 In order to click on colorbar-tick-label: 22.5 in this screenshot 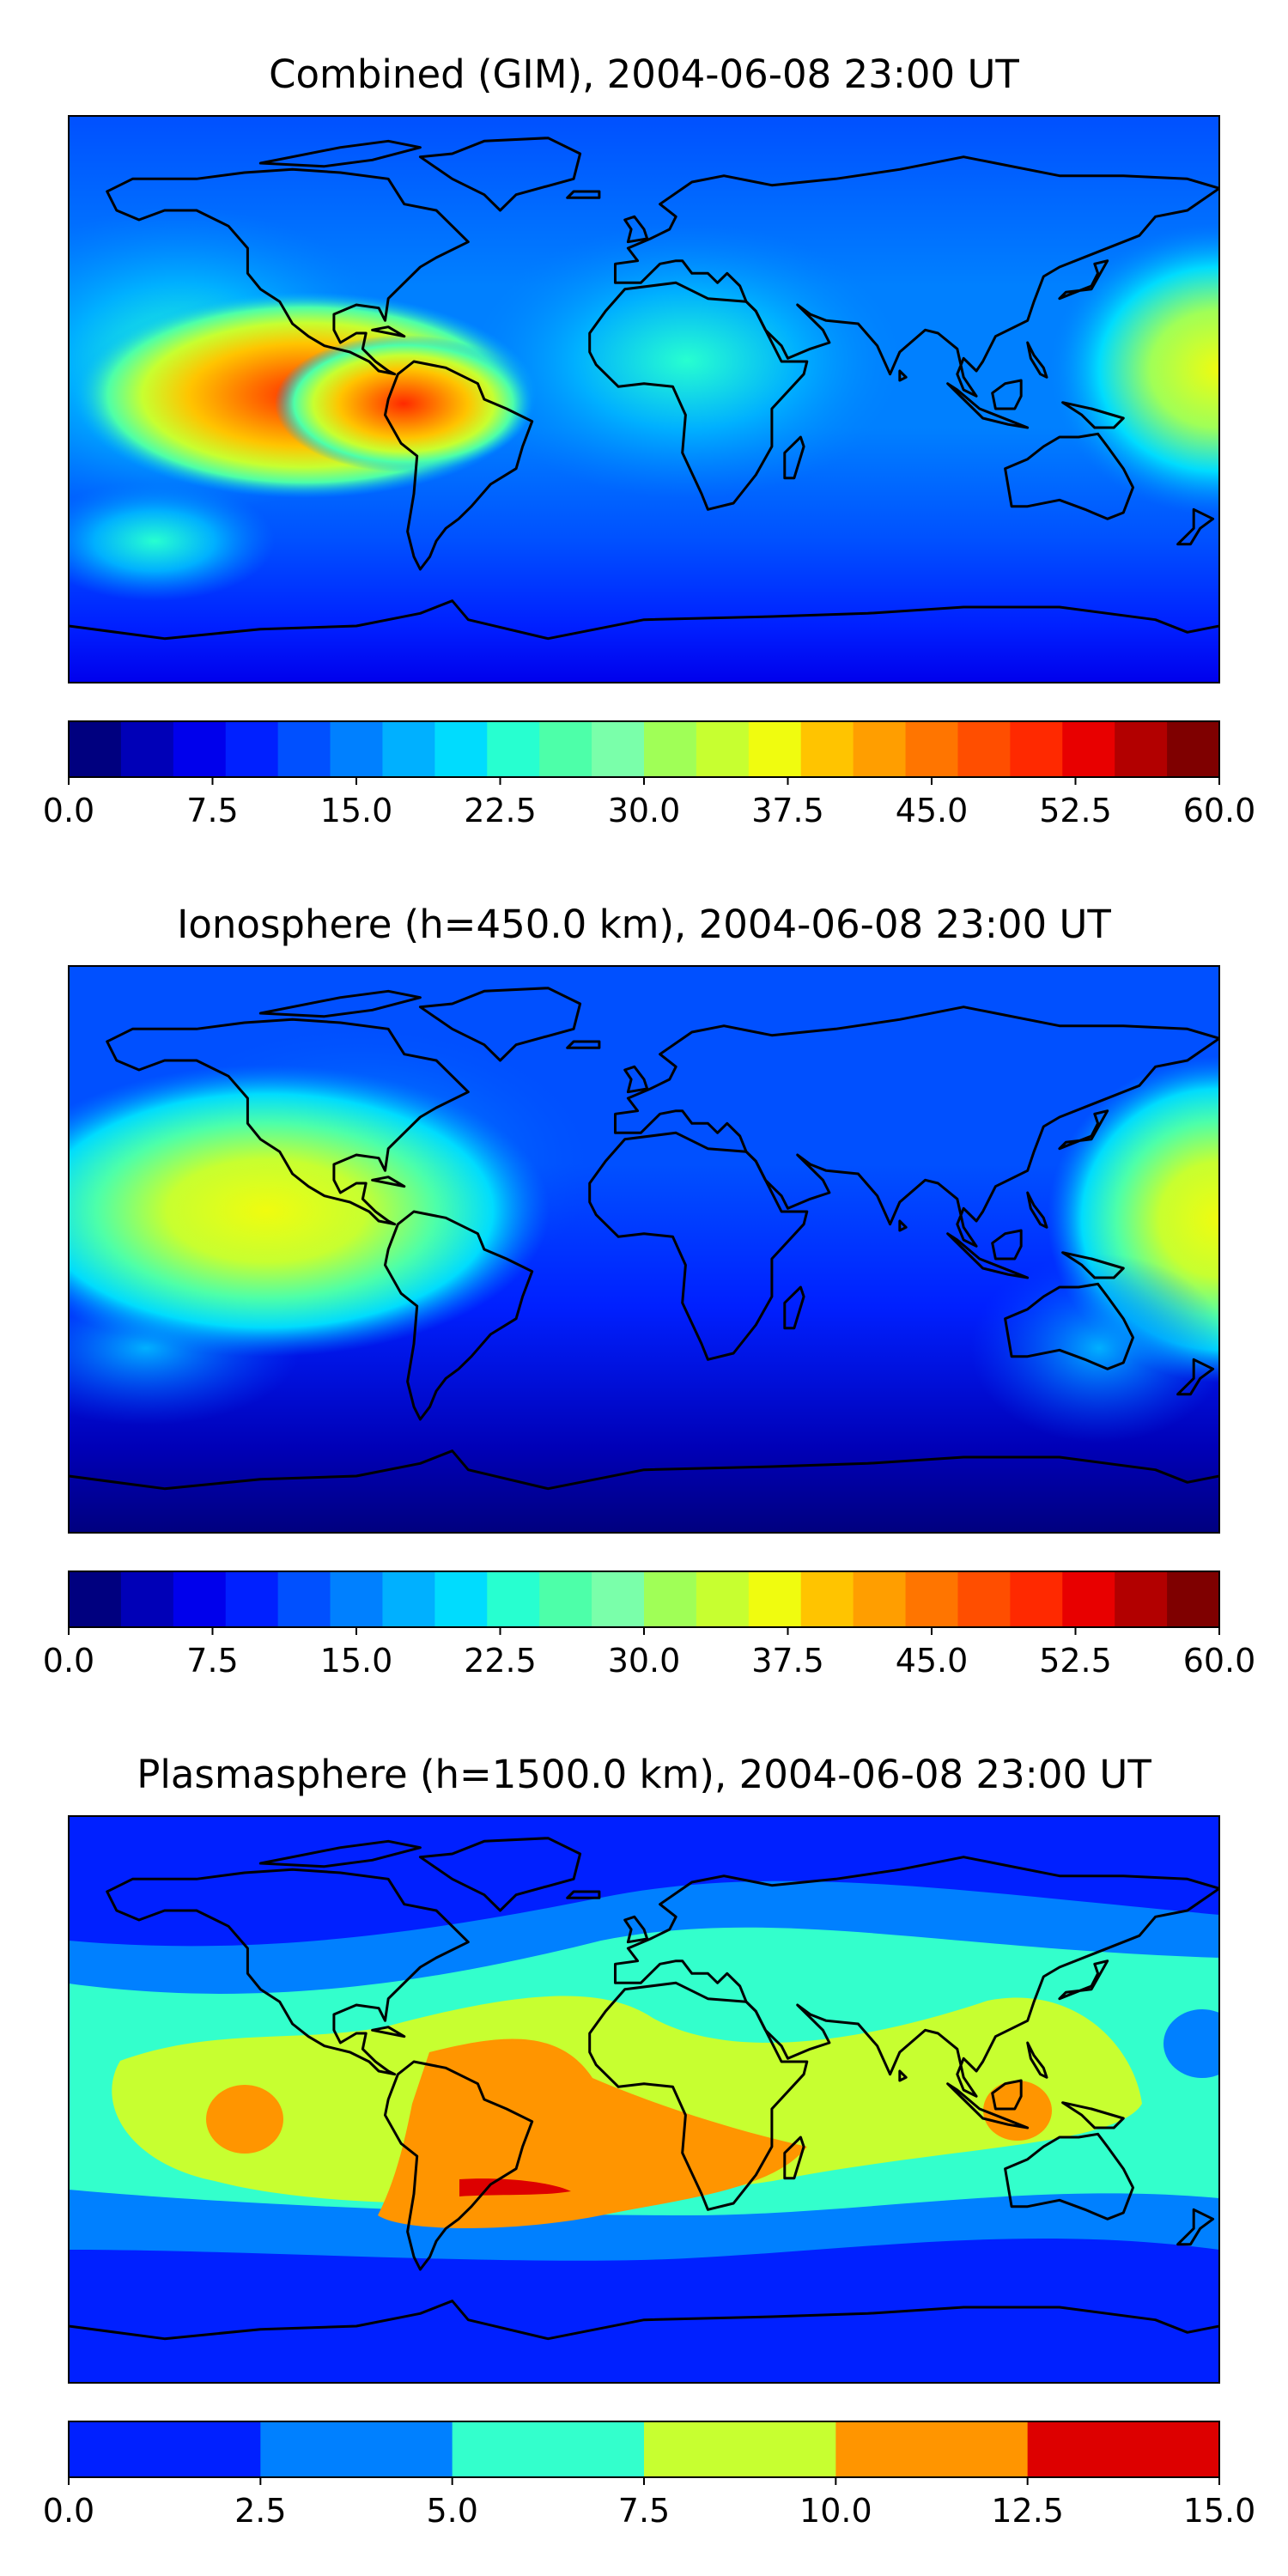, I will do `click(501, 1661)`.